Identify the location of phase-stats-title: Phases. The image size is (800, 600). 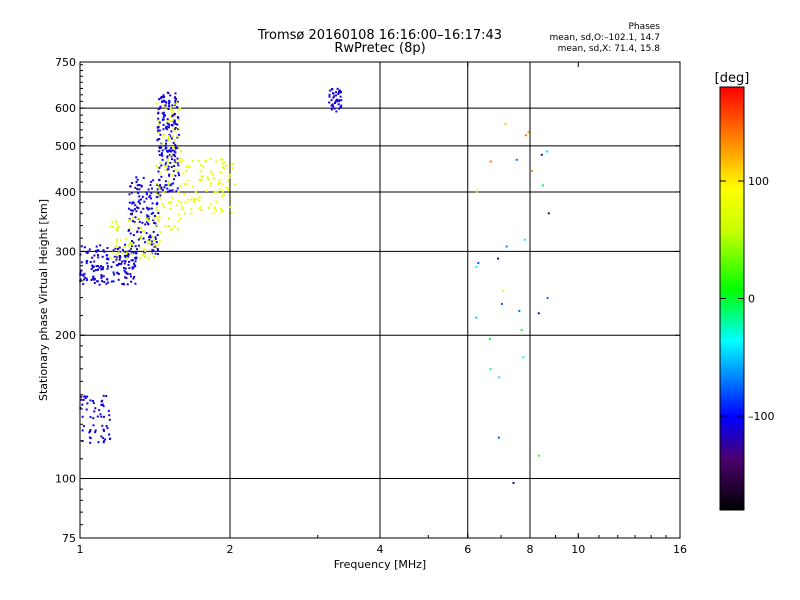
(644, 27).